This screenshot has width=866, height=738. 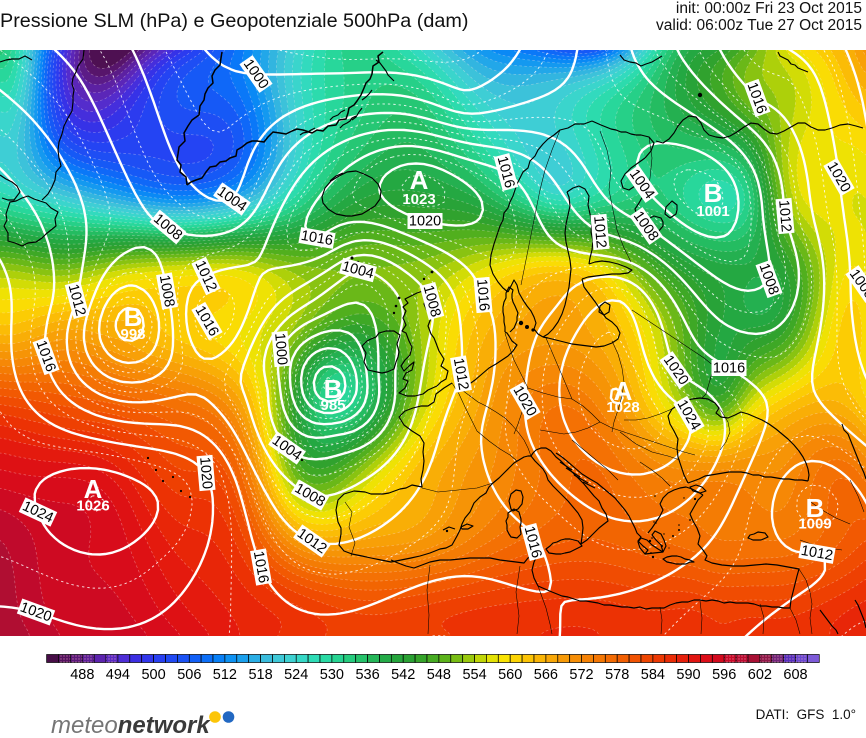 What do you see at coordinates (332, 675) in the screenshot?
I see `svg-text: 530` at bounding box center [332, 675].